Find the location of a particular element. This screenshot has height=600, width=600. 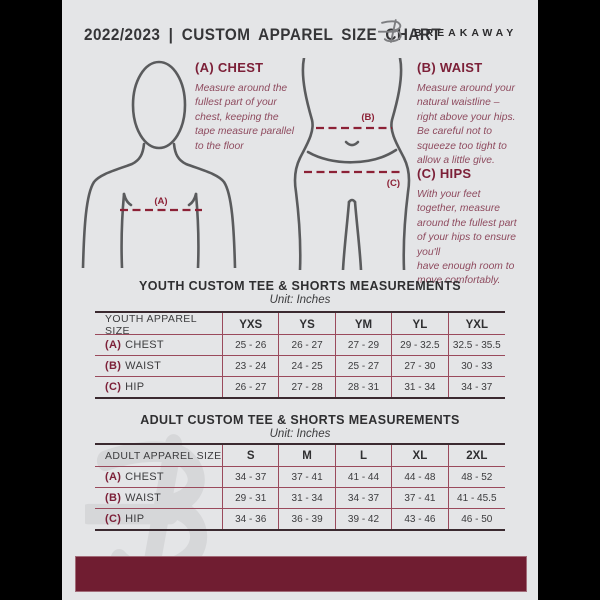

youth-hip-ym: 28 - 31 is located at coordinates (364, 387).